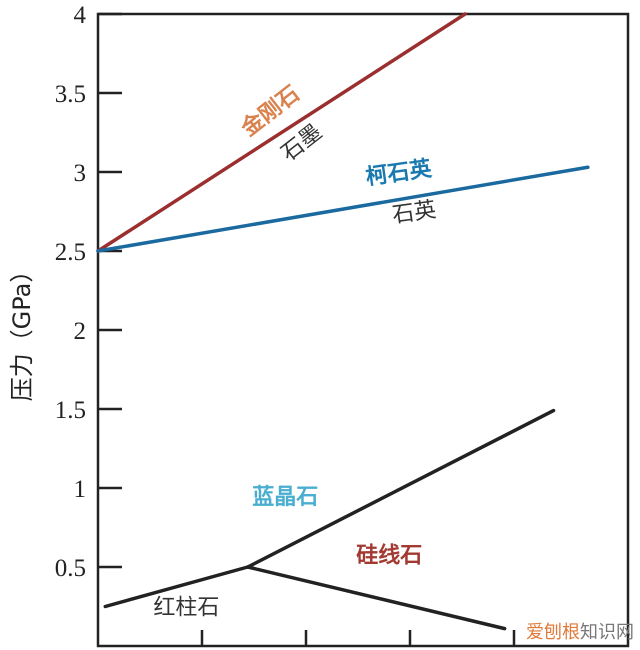 This screenshot has width=640, height=650. I want to click on y-tick-label: 3.5, so click(70, 94).